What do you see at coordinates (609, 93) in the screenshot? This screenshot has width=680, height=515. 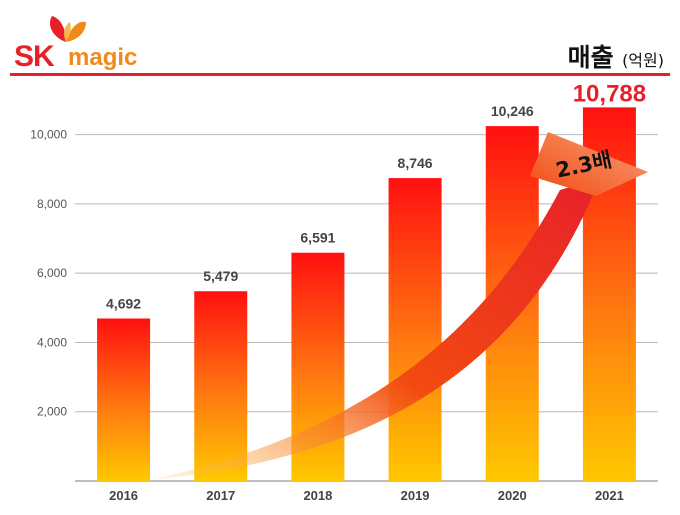 I see `bar-value-label: 10,788` at bounding box center [609, 93].